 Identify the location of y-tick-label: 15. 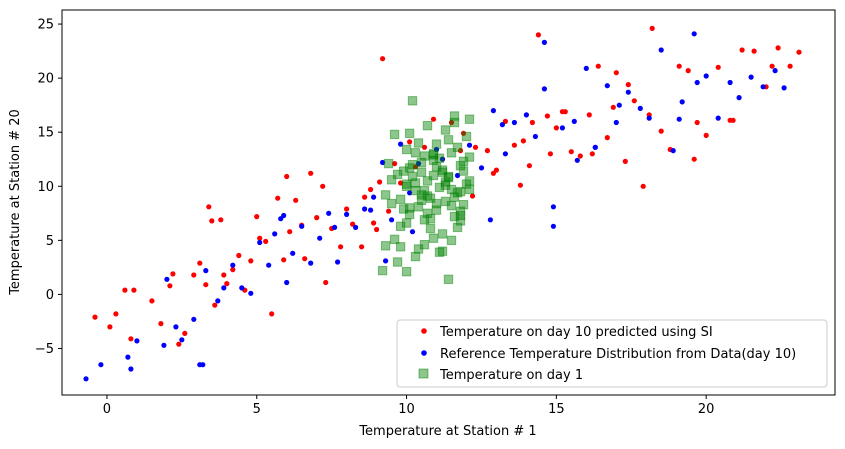
(45, 133).